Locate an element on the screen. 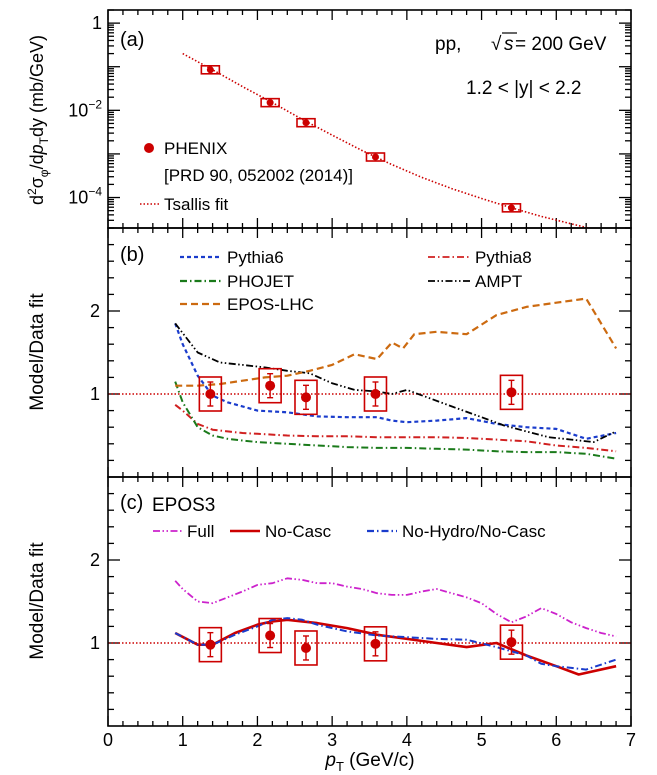  energy-variable: s is located at coordinates (509, 44).